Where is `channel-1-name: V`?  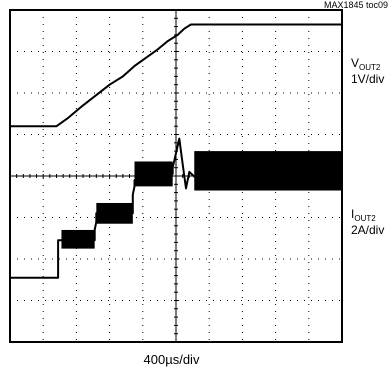
channel-1-name: V is located at coordinates (355, 63).